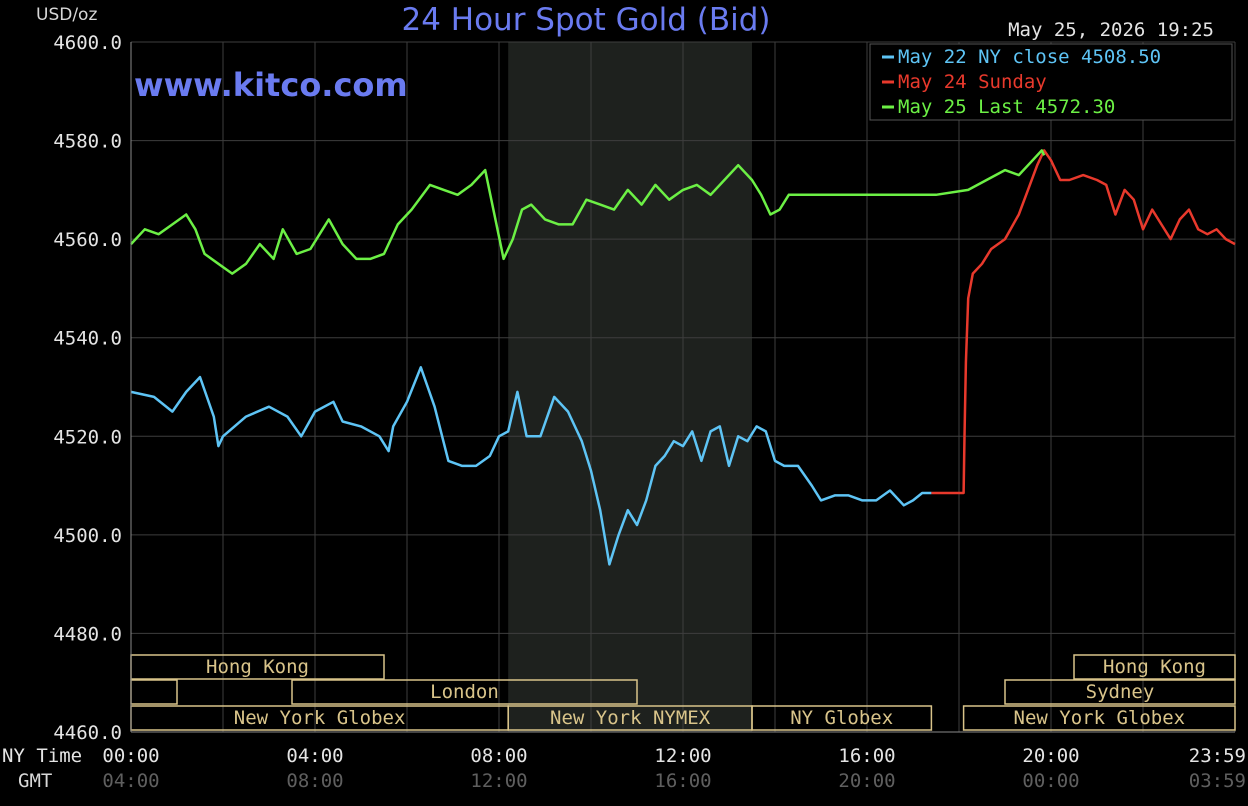 The image size is (1248, 806). I want to click on session-label: New York NYMEX, so click(630, 718).